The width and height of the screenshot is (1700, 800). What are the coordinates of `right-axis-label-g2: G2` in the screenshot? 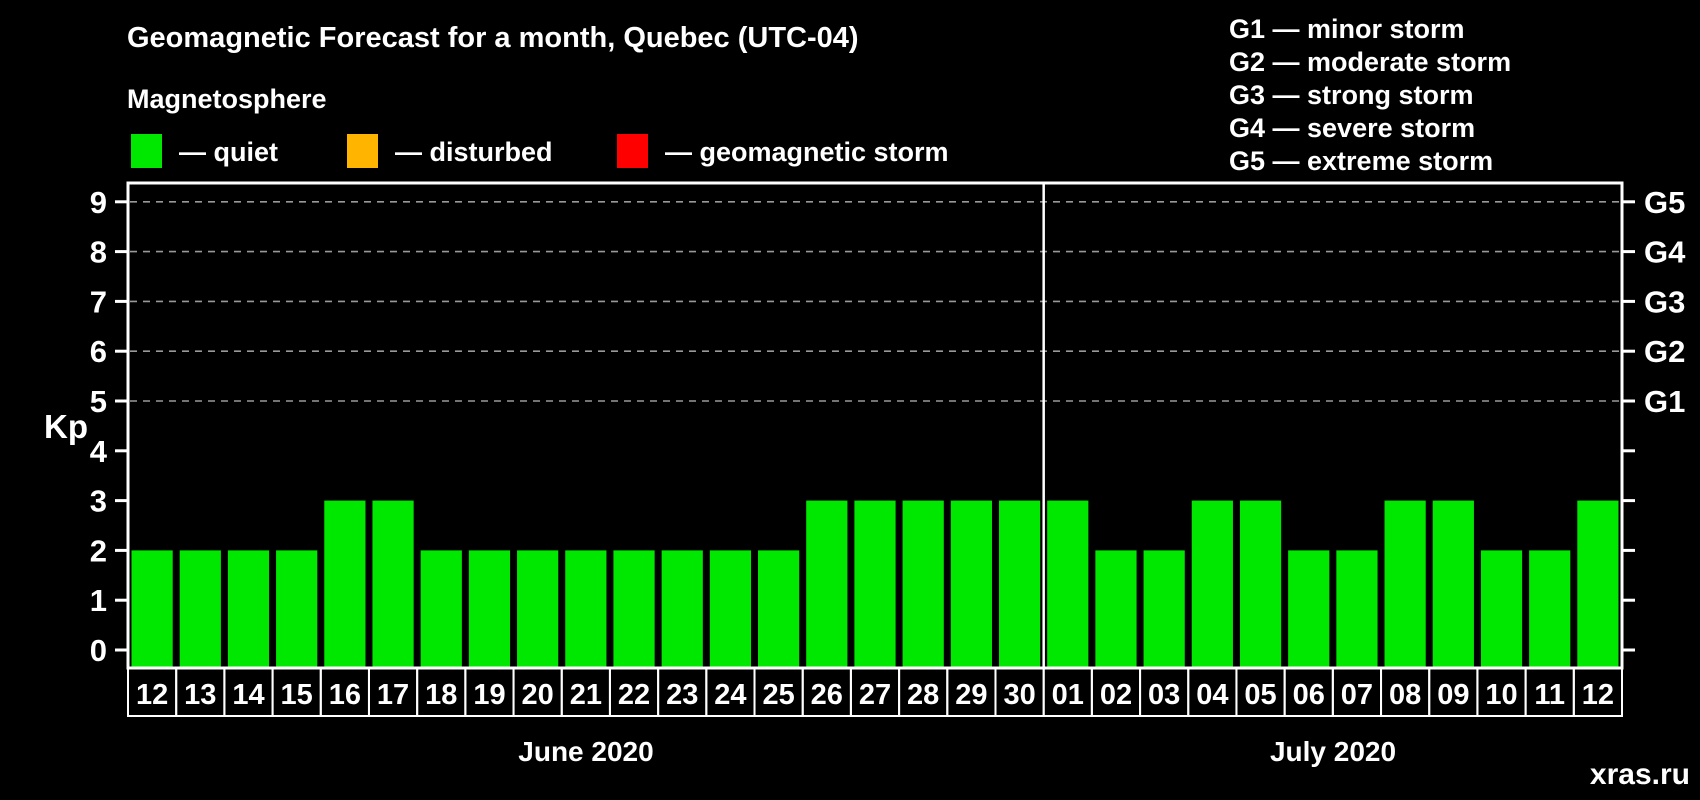 It's located at (1664, 351).